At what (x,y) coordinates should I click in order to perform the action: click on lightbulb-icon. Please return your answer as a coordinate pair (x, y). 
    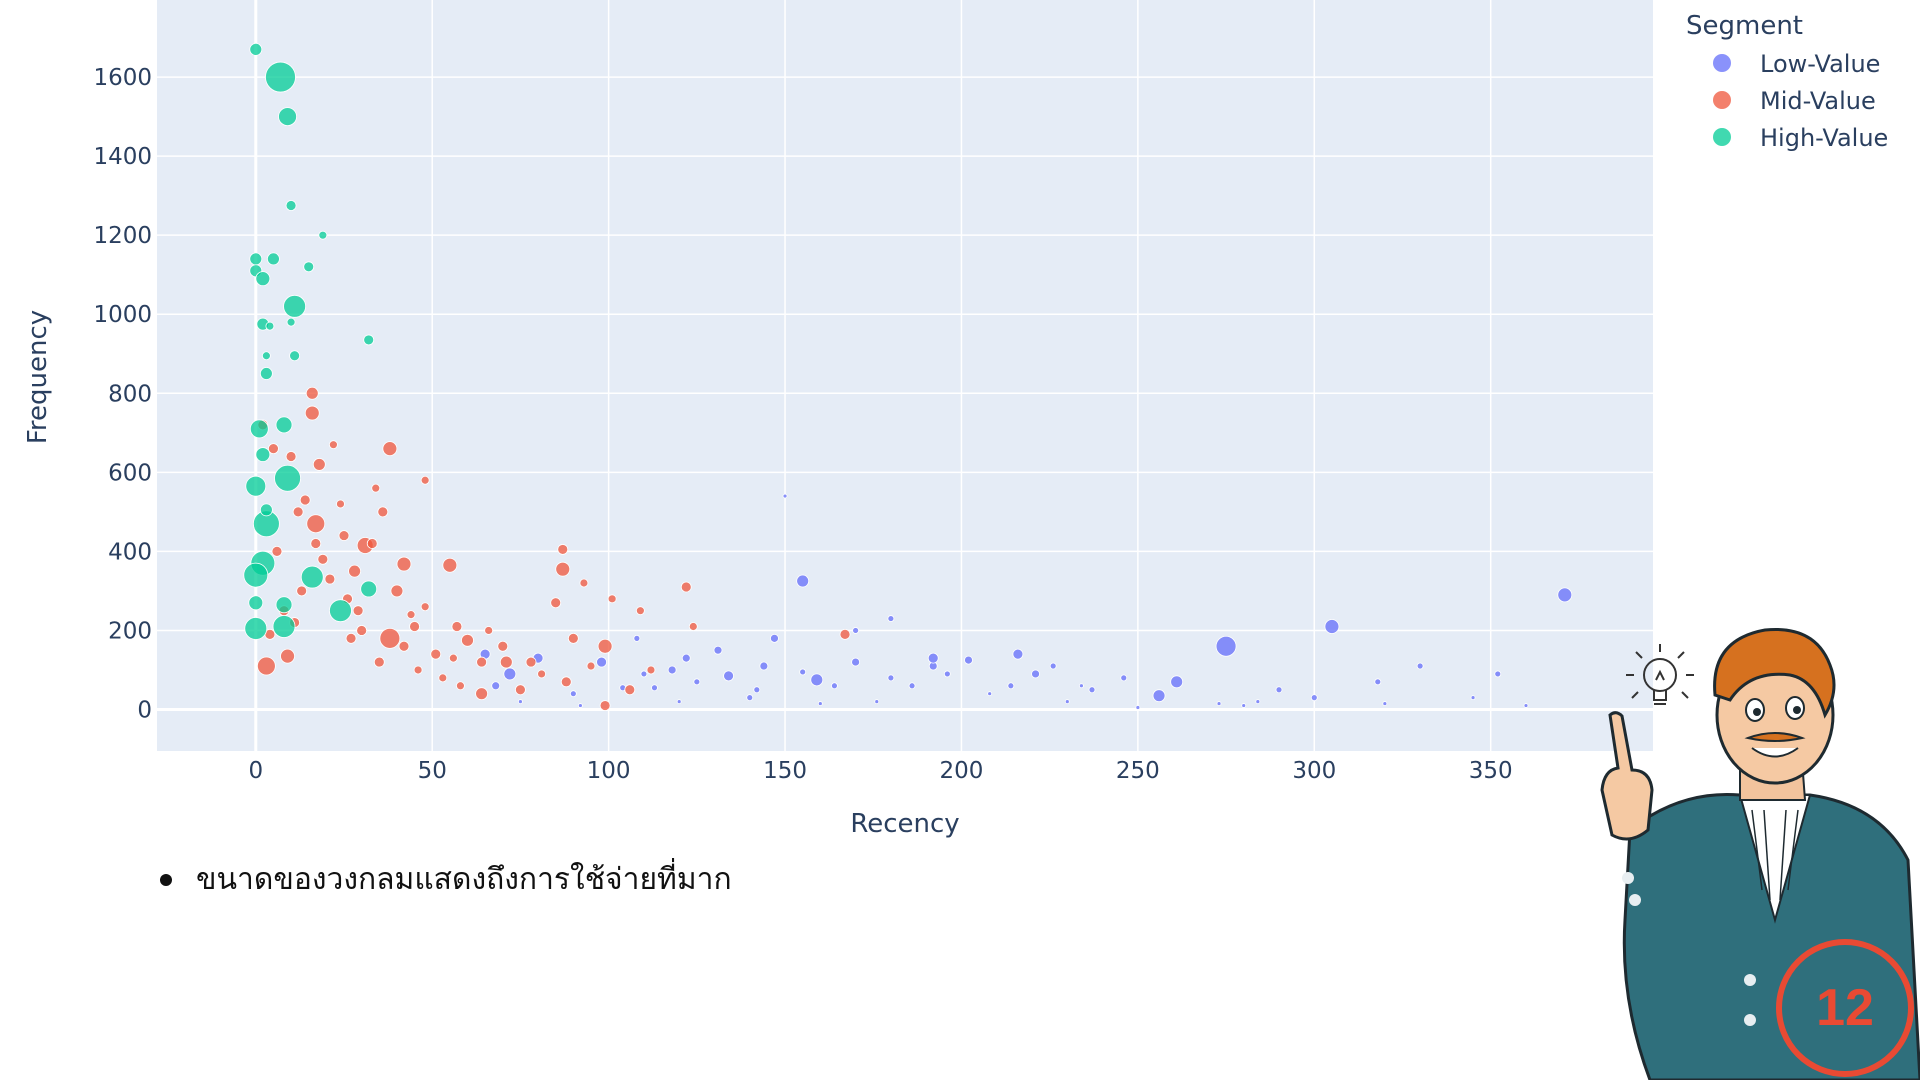
    Looking at the image, I should click on (1660, 674).